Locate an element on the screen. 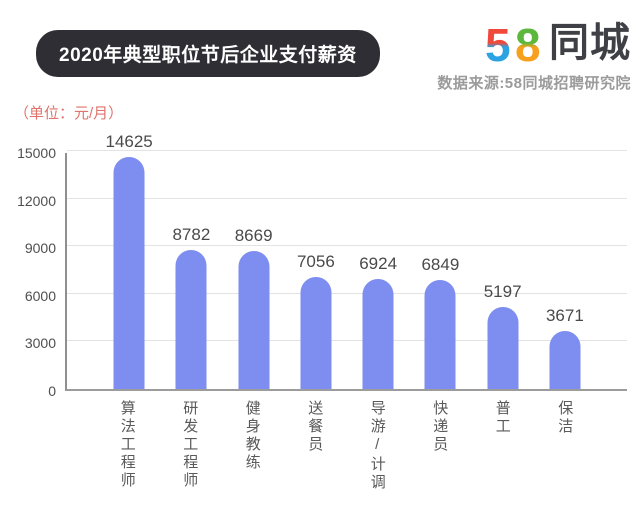 The width and height of the screenshot is (639, 510). category-label: 健身教练 is located at coordinates (252, 453).